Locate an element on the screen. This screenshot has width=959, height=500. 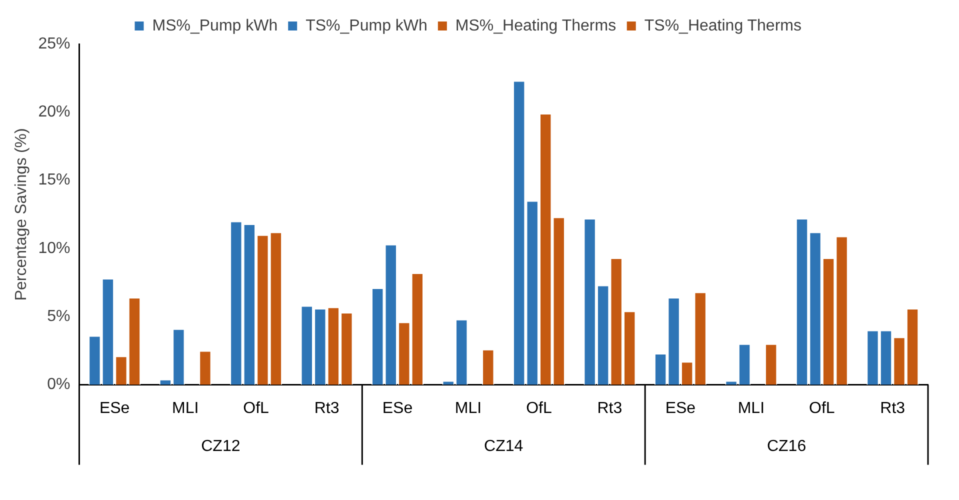
text: CZ12 is located at coordinates (220, 447).